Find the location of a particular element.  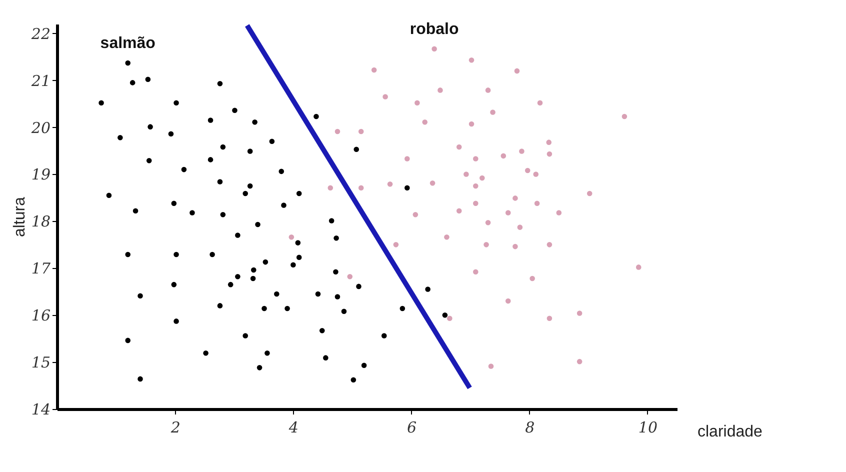

x-tick-label: 2 is located at coordinates (175, 427).